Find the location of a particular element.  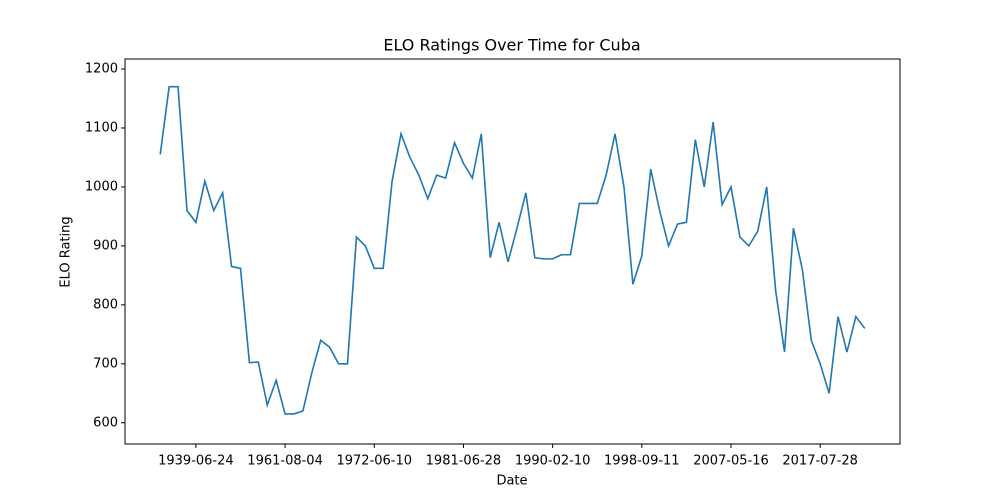

y-axis-label: ELO Rating is located at coordinates (66, 251).